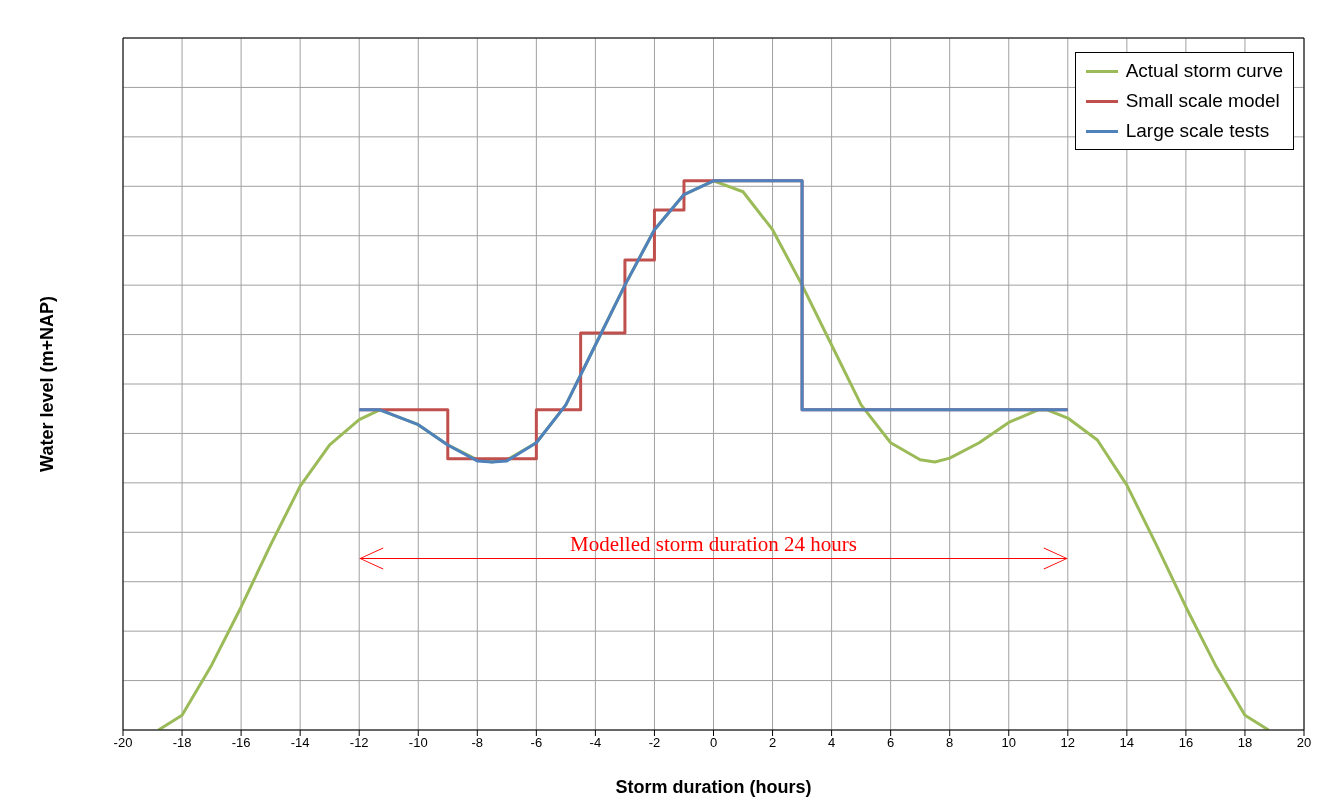 Image resolution: width=1334 pixels, height=805 pixels. What do you see at coordinates (772, 743) in the screenshot?
I see `x-tick-label: 2` at bounding box center [772, 743].